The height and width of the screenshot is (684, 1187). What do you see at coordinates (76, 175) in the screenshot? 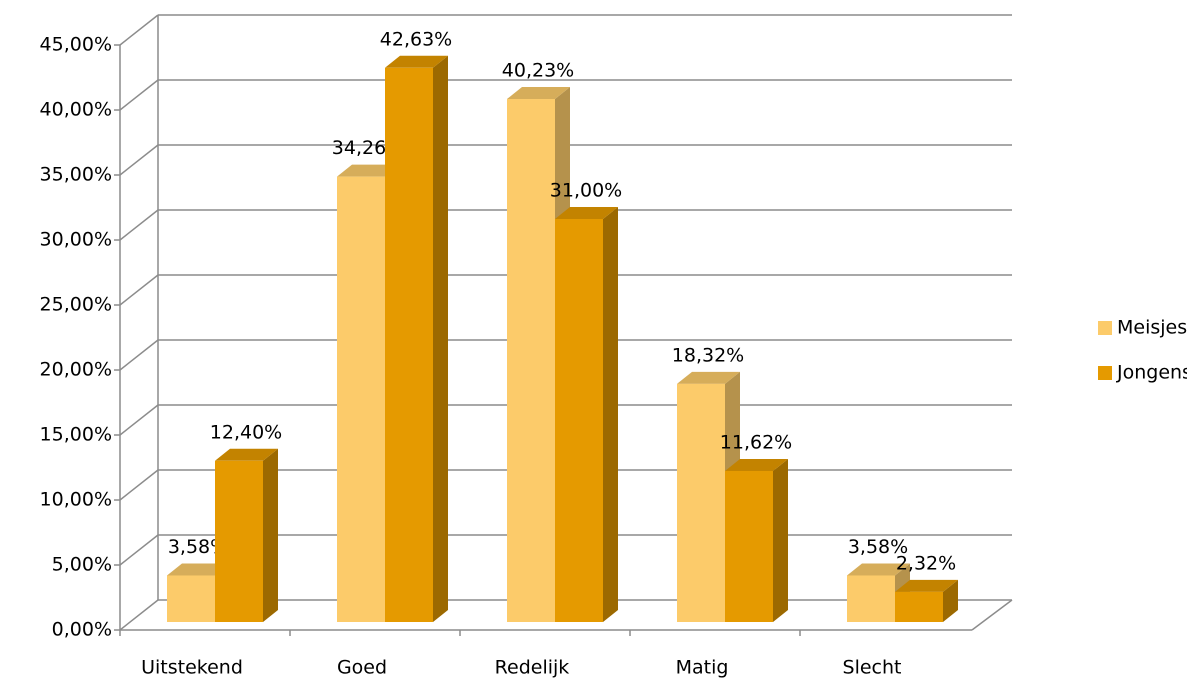
I see `y-tick-label: 35,00%` at bounding box center [76, 175].